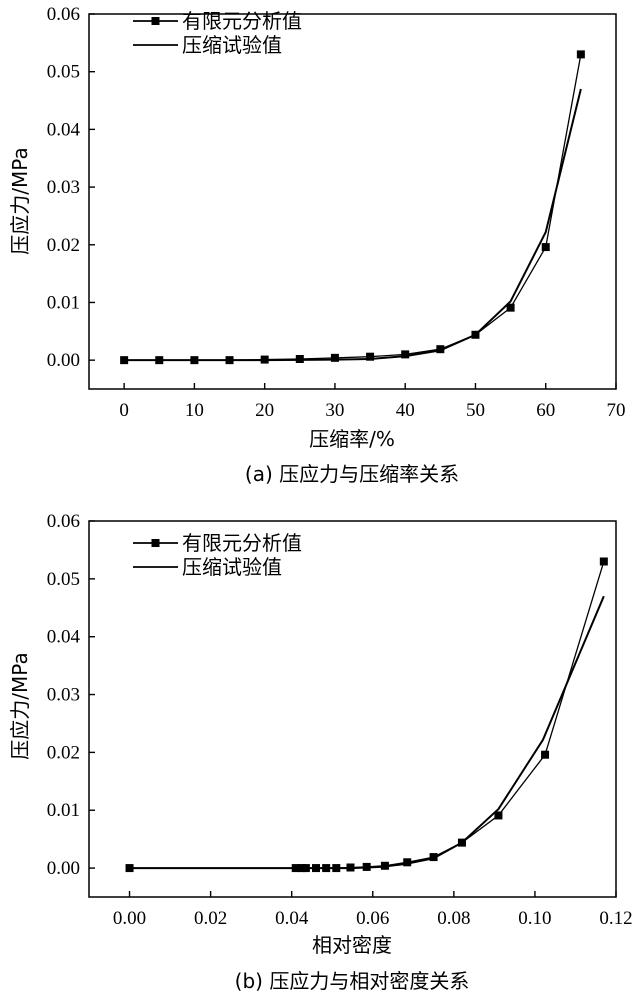  What do you see at coordinates (129, 918) in the screenshot?
I see `x-tick-label: 0.00` at bounding box center [129, 918].